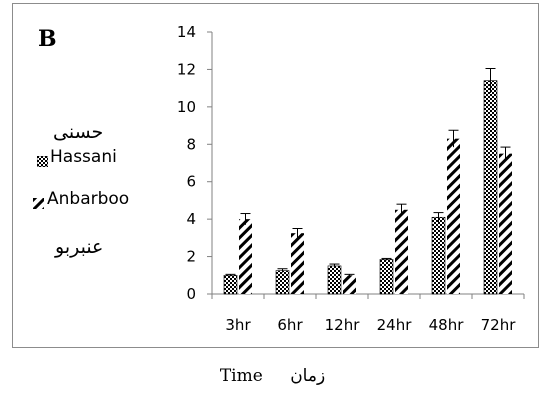 Image resolution: width=545 pixels, height=396 pixels. I want to click on bar-anbarboo-72hr, so click(505, 223).